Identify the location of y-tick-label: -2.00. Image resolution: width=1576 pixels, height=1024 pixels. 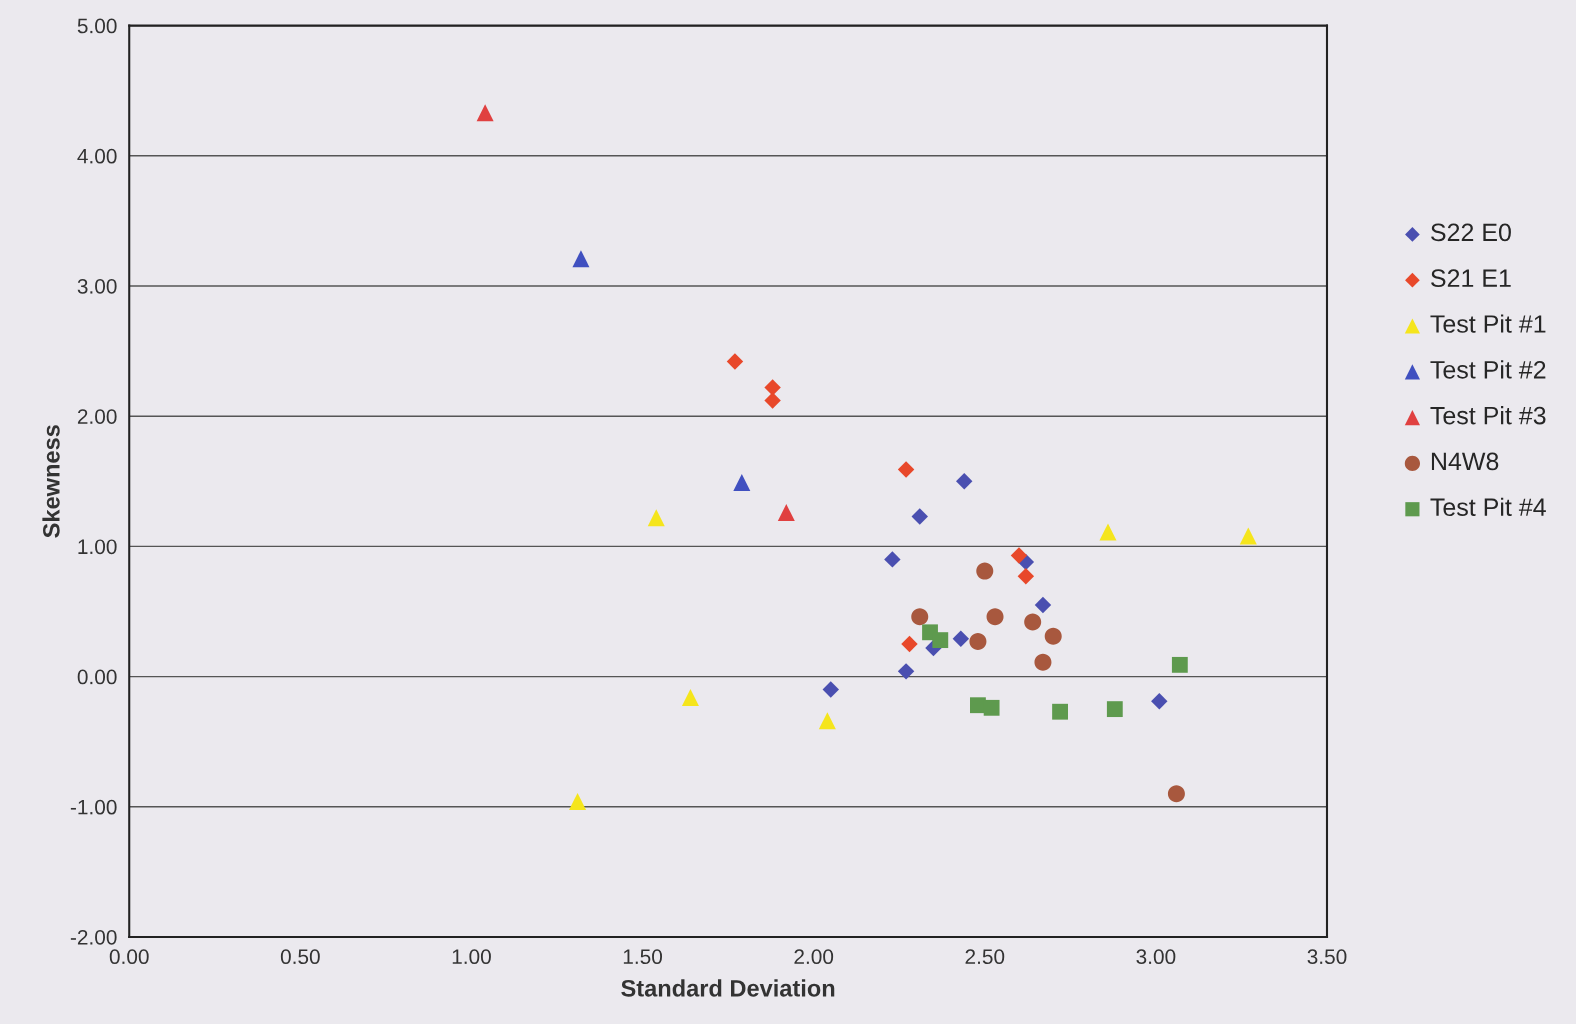
(93, 937).